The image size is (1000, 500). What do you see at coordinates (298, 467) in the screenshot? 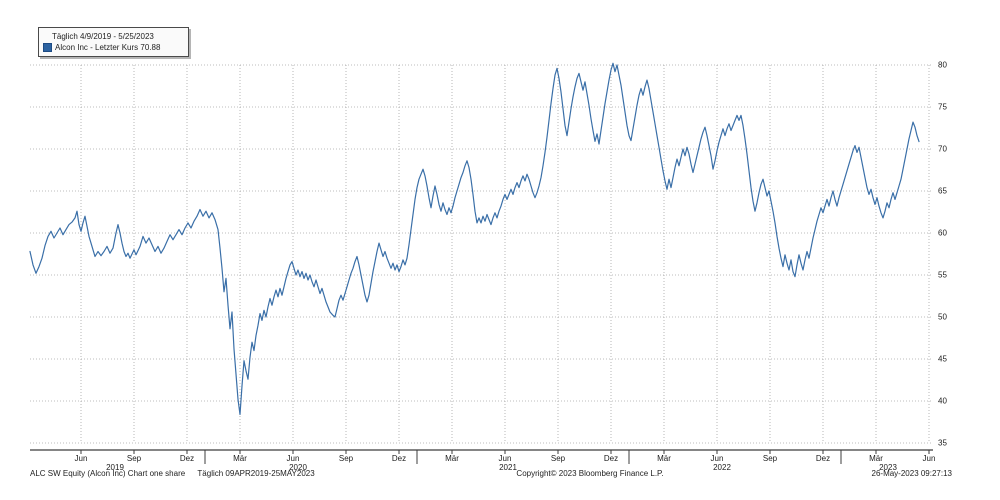
I see `year-label: 2020` at bounding box center [298, 467].